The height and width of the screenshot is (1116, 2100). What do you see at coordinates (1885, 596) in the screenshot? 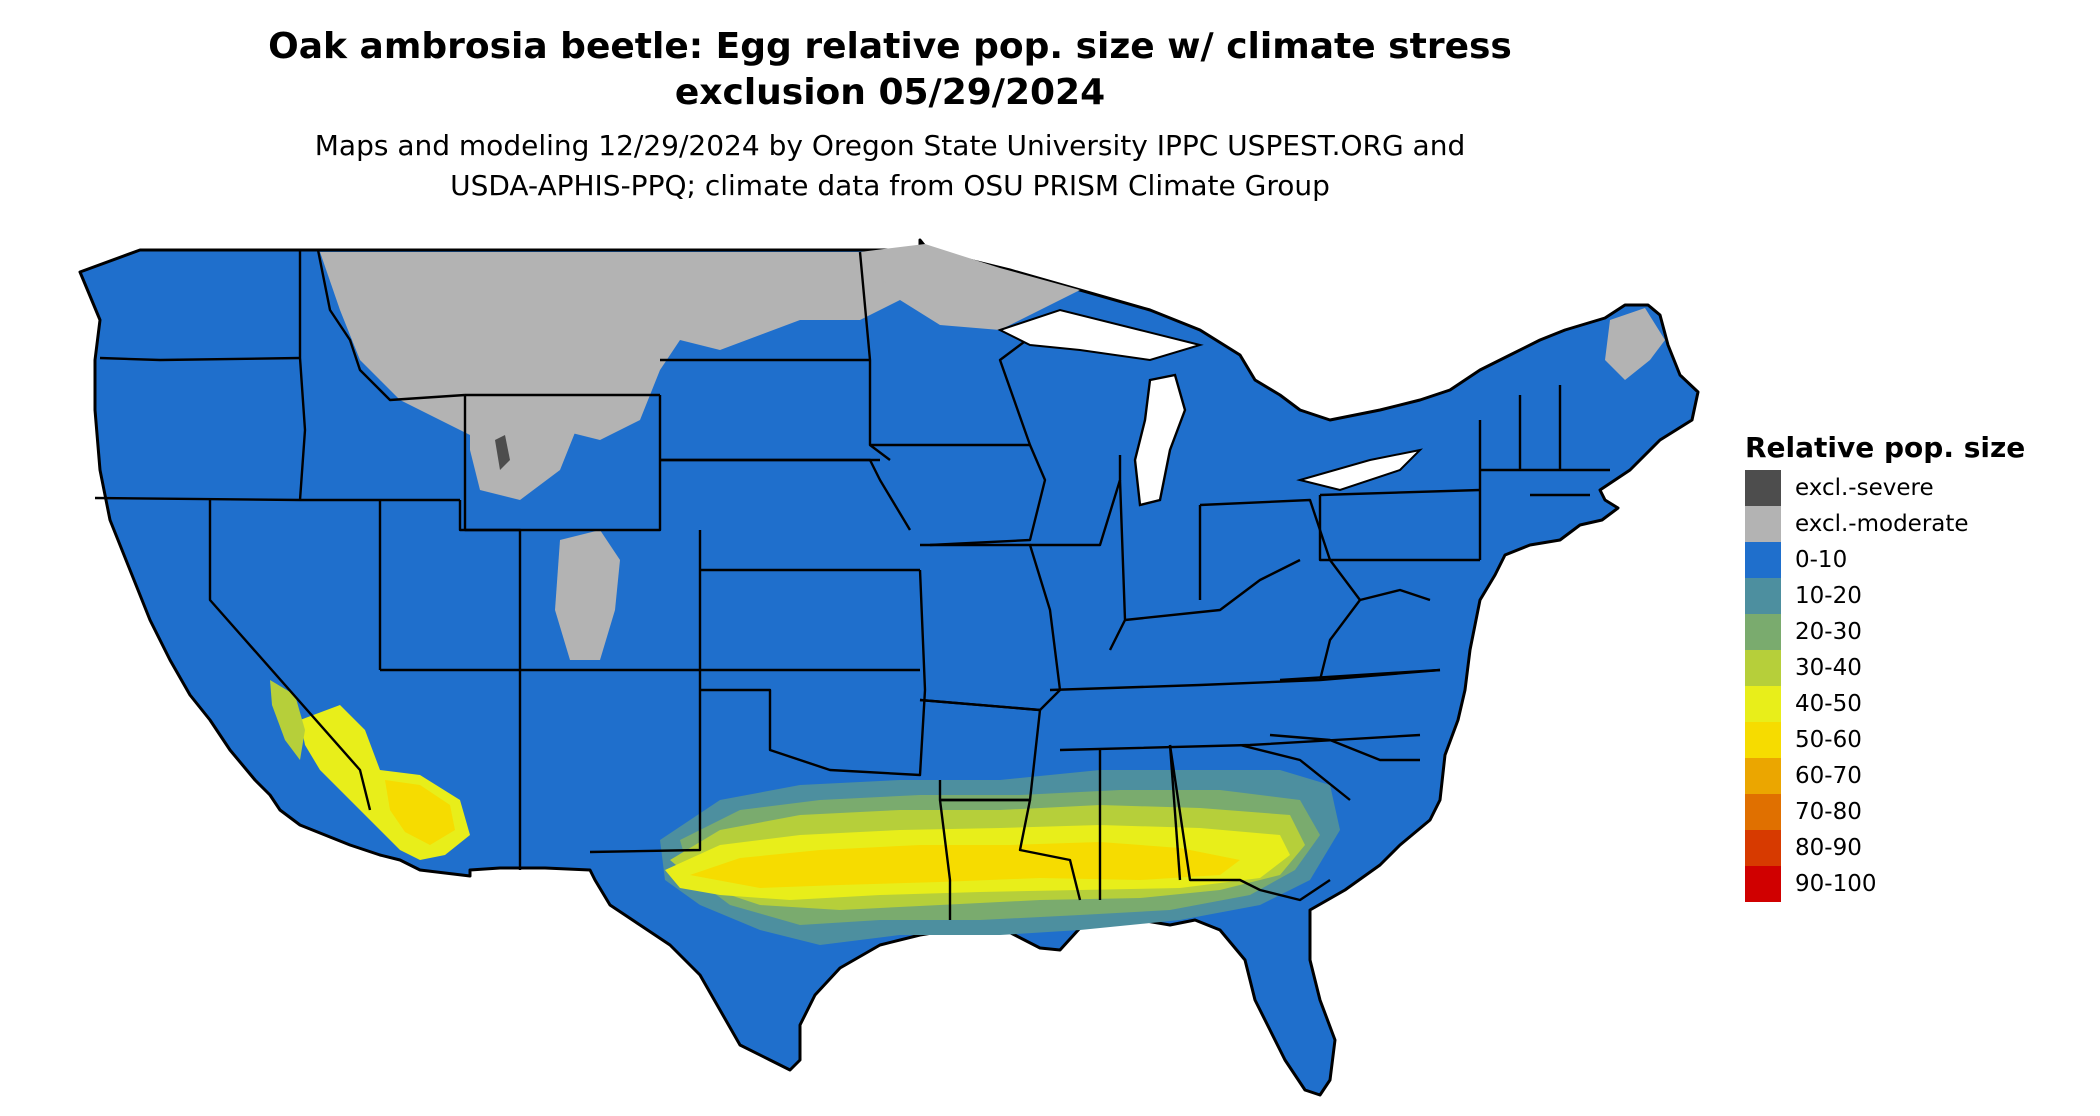
I see `legend-item: 10-20` at bounding box center [1885, 596].